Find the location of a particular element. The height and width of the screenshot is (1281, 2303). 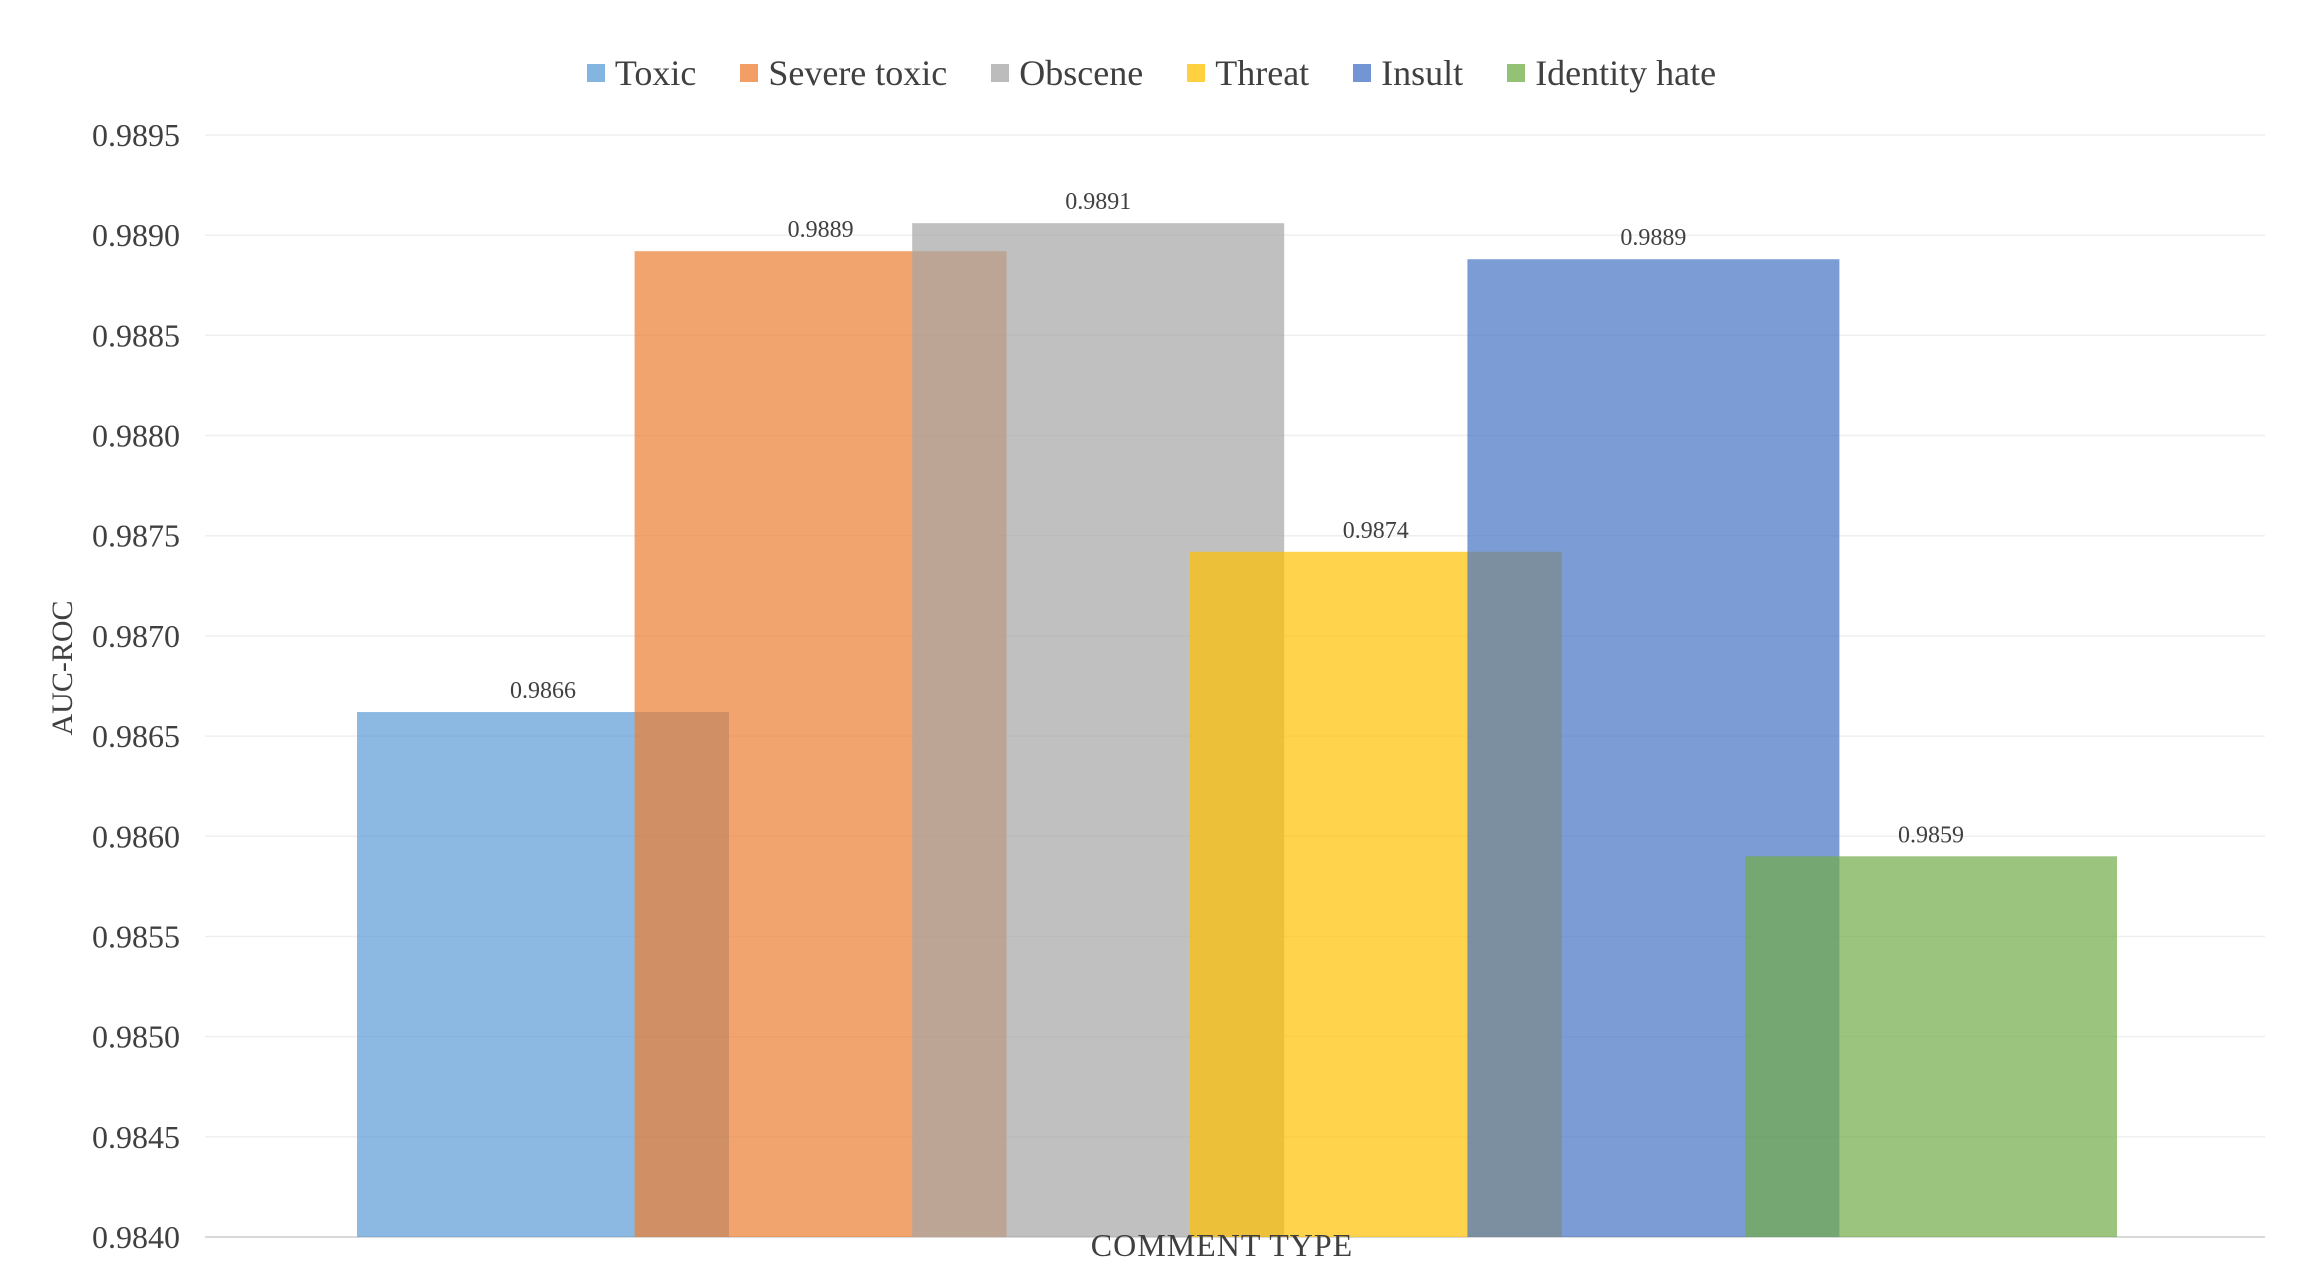

y-tick-label: 0.9845 is located at coordinates (136, 1137).